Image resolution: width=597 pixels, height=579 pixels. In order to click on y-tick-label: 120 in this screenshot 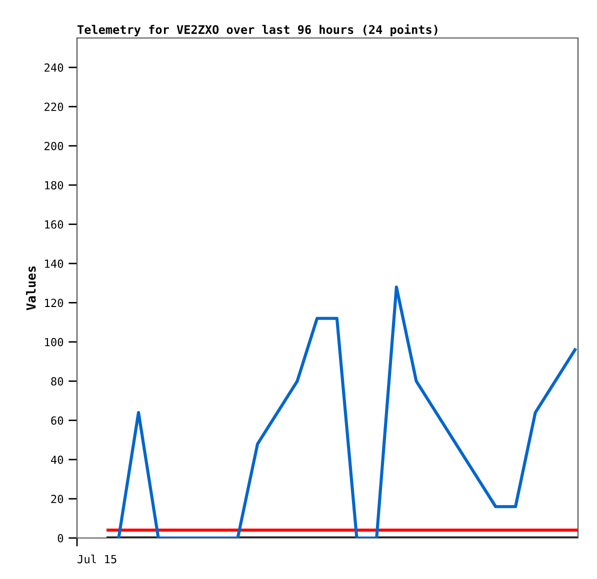, I will do `click(54, 303)`.